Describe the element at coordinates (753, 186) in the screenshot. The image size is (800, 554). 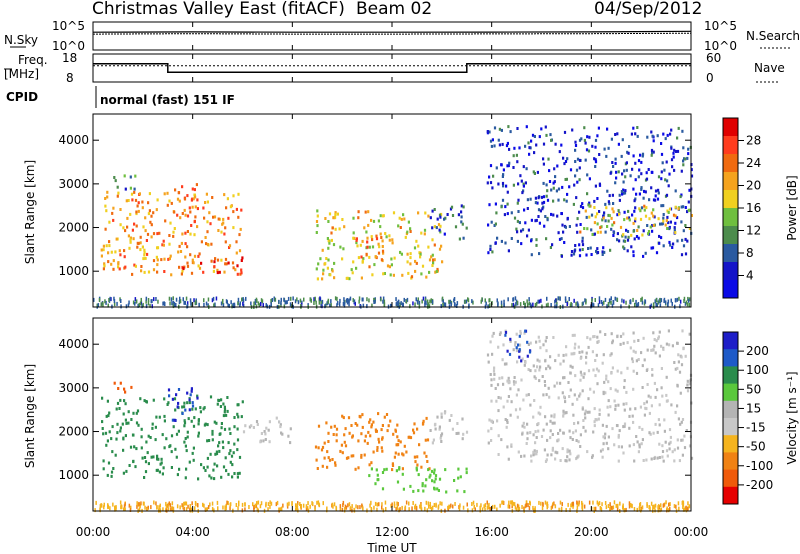
I see `colorbar-tick-label: 20` at that location.